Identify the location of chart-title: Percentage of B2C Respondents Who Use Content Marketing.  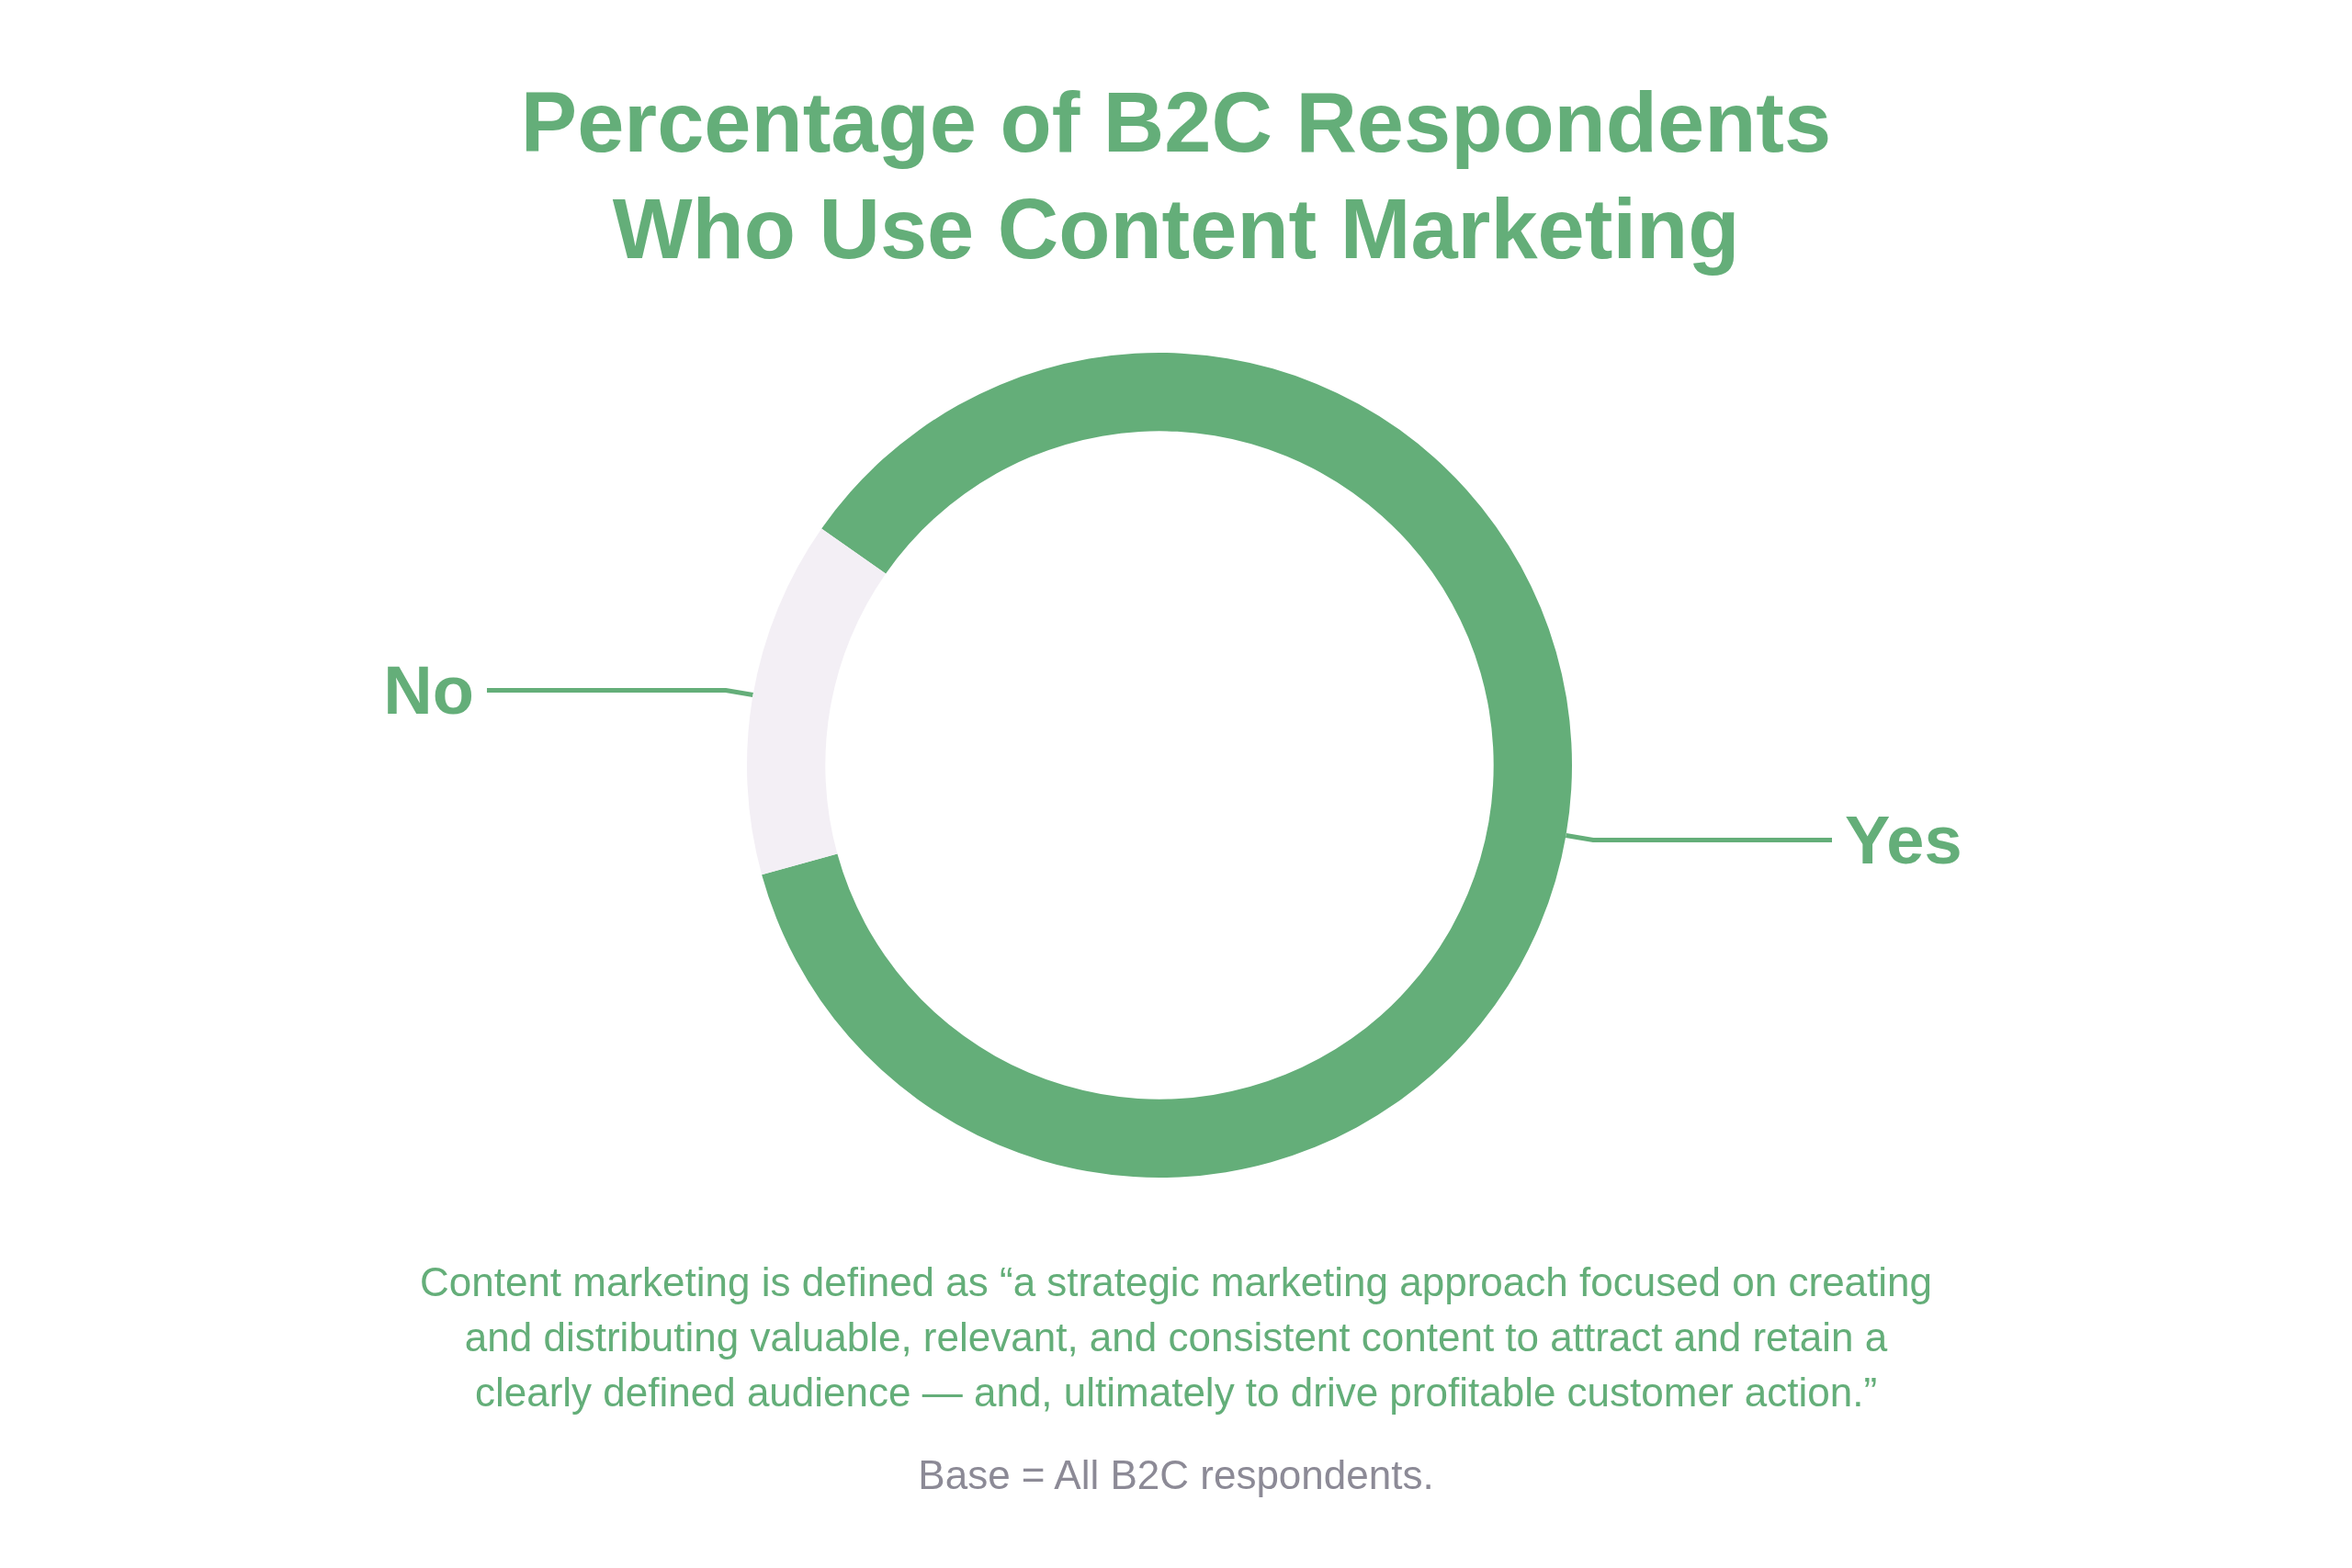
(1176, 175).